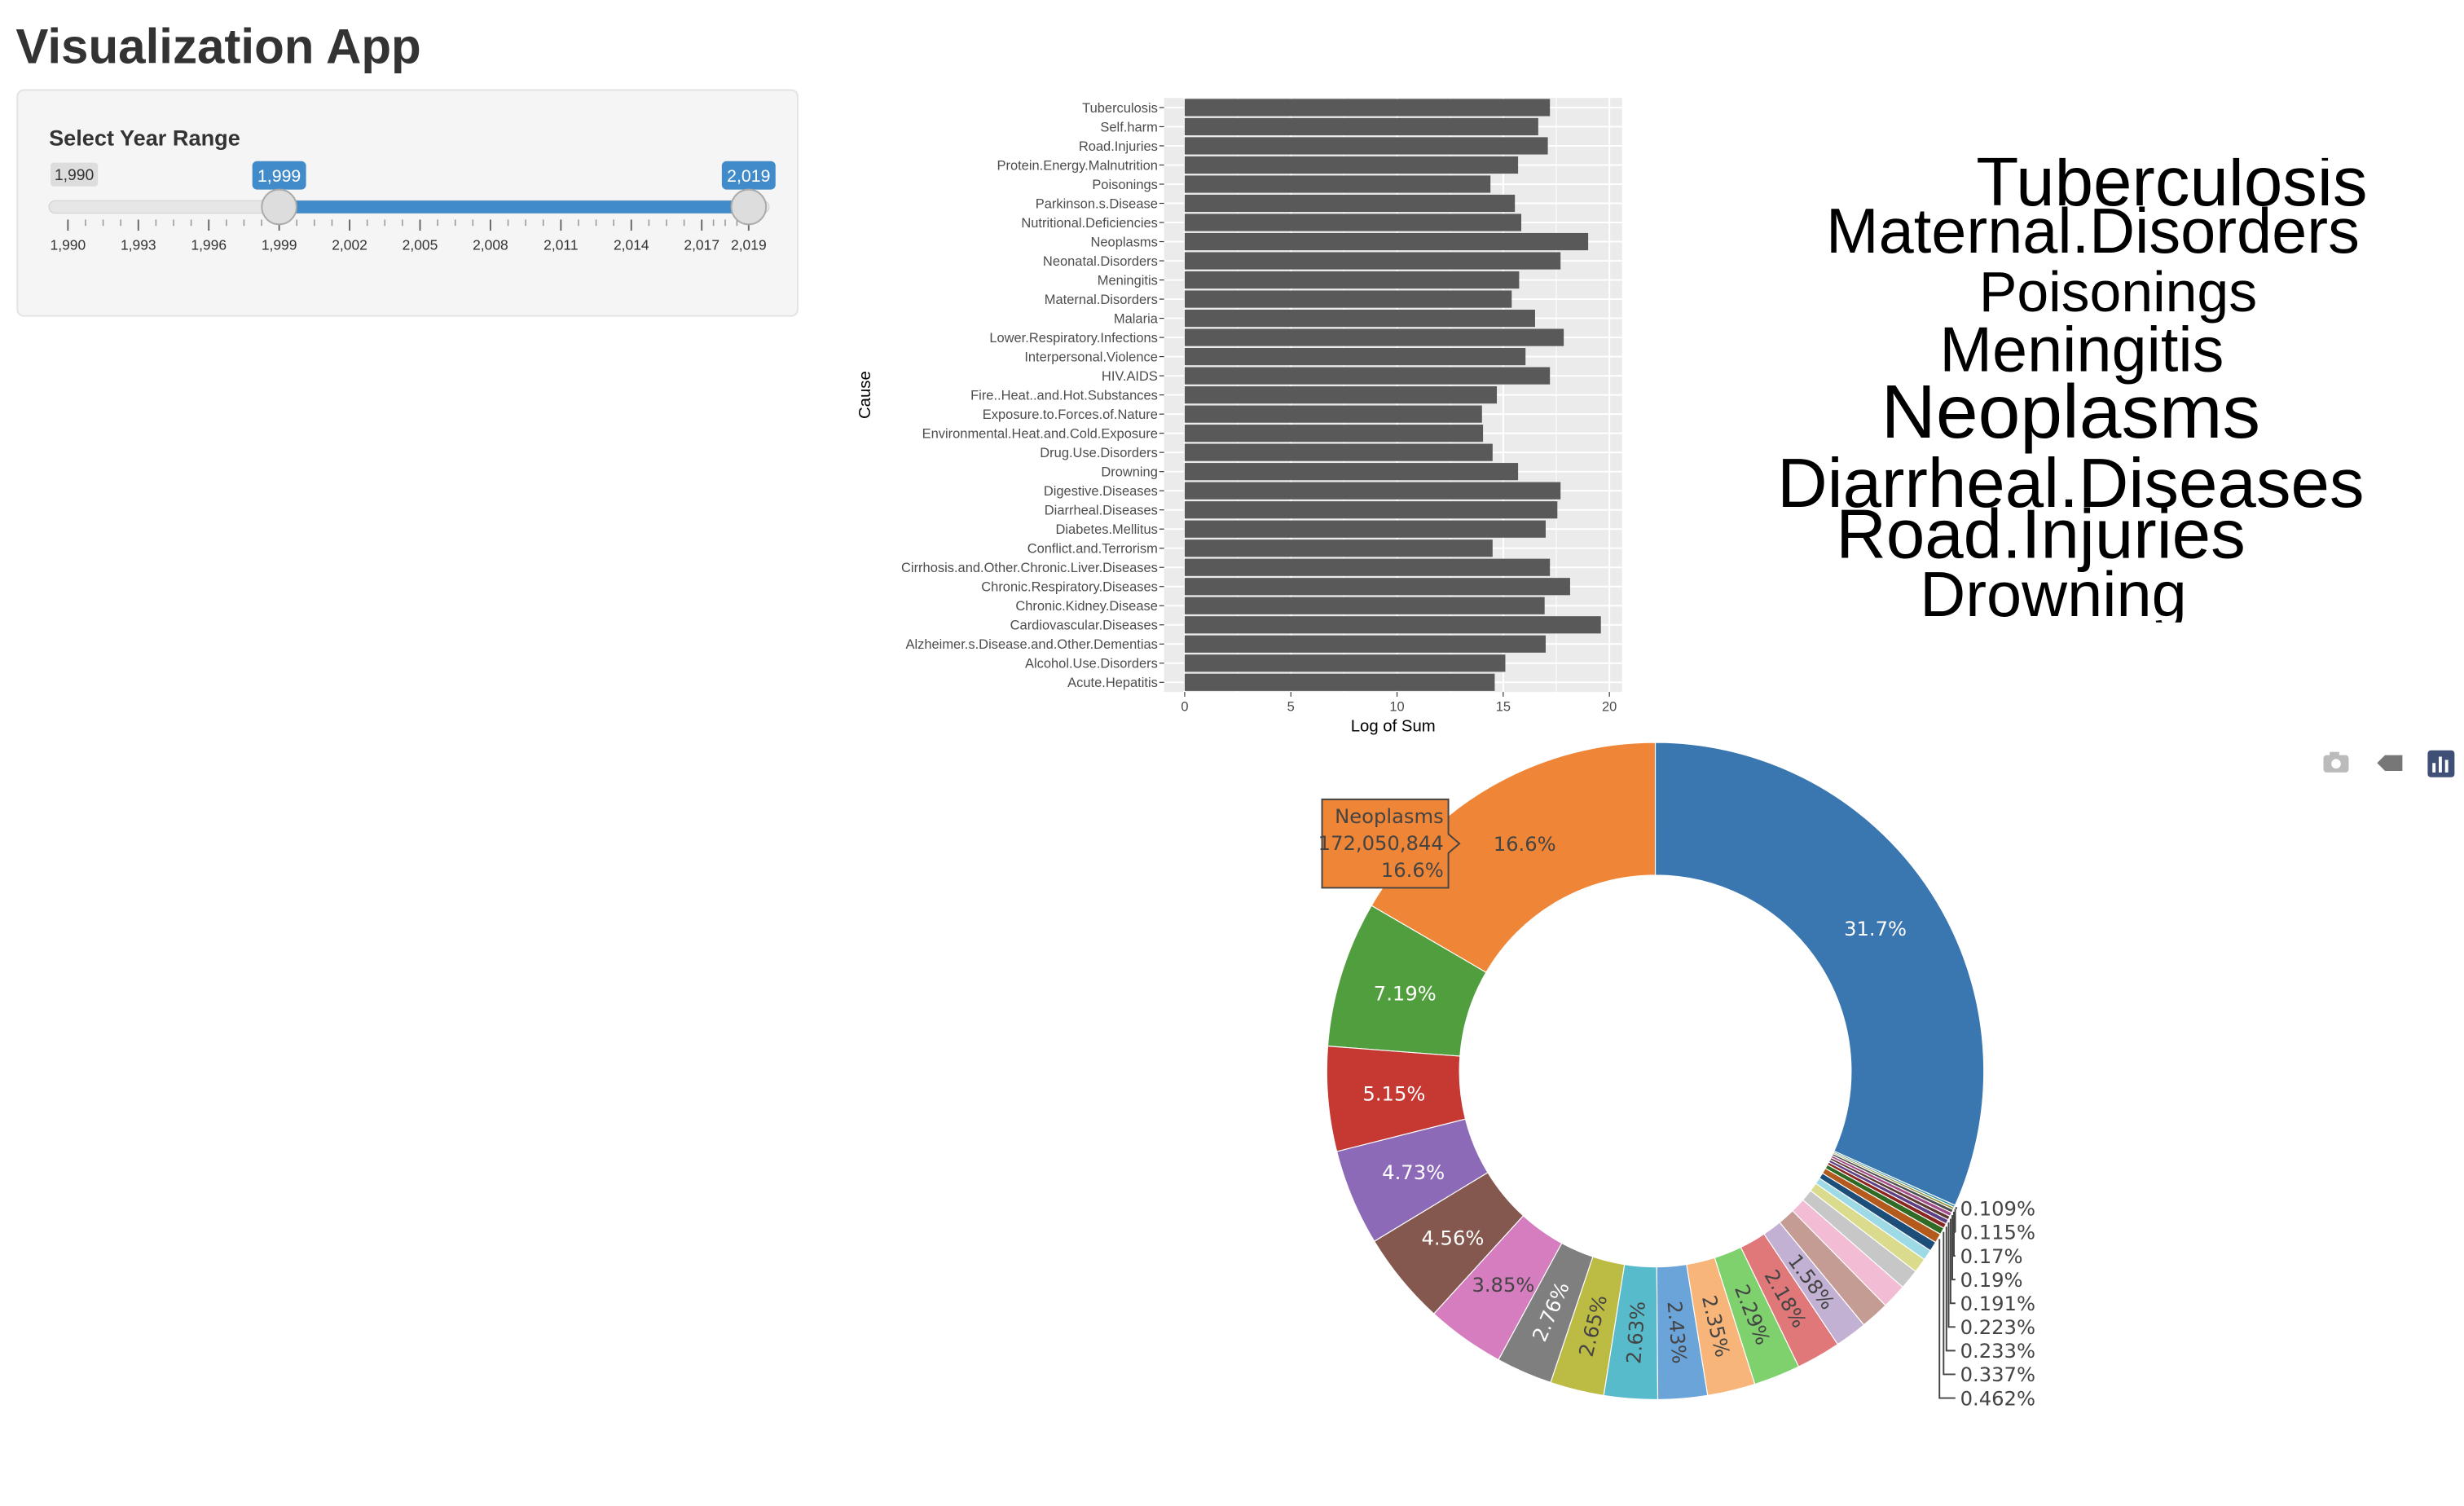  Describe the element at coordinates (1997, 1374) in the screenshot. I see `outside-label: 0.337%` at that location.